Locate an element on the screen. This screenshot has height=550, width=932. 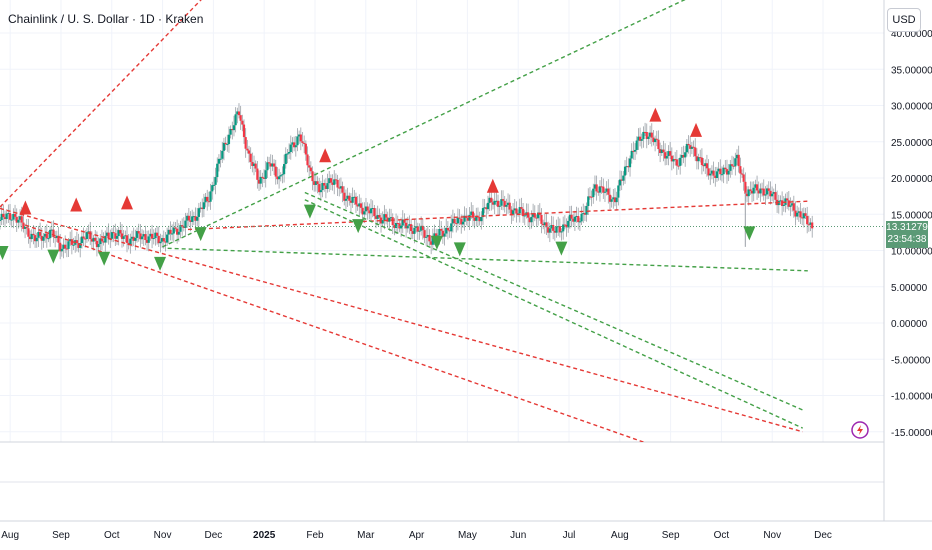
y-tick-label: 30.00000 is located at coordinates (911, 107).